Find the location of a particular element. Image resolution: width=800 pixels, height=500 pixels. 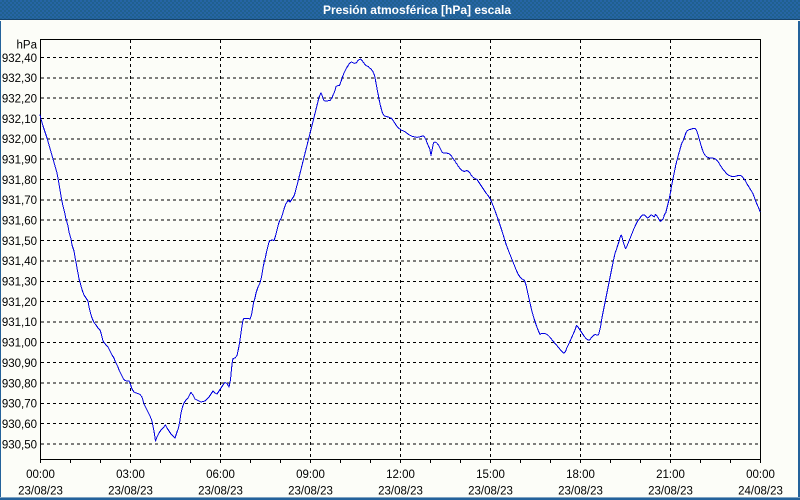

svg-text: 931,10 is located at coordinates (19, 323).